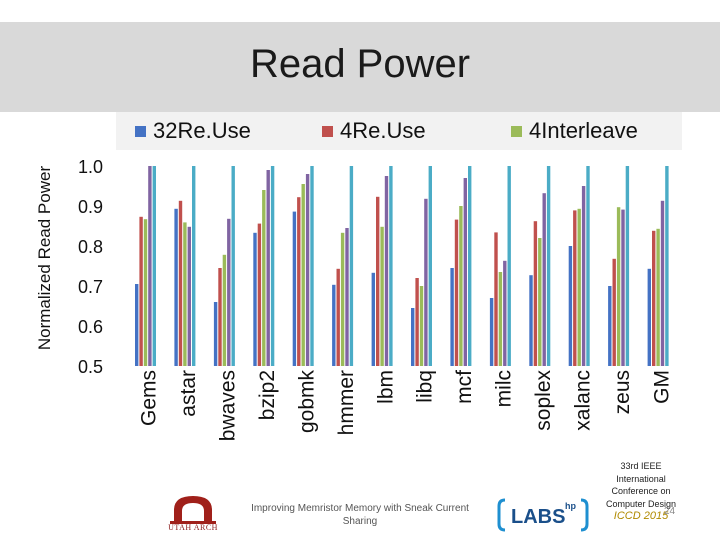  What do you see at coordinates (385, 387) in the screenshot?
I see `category-label-lbm: lbm` at bounding box center [385, 387].